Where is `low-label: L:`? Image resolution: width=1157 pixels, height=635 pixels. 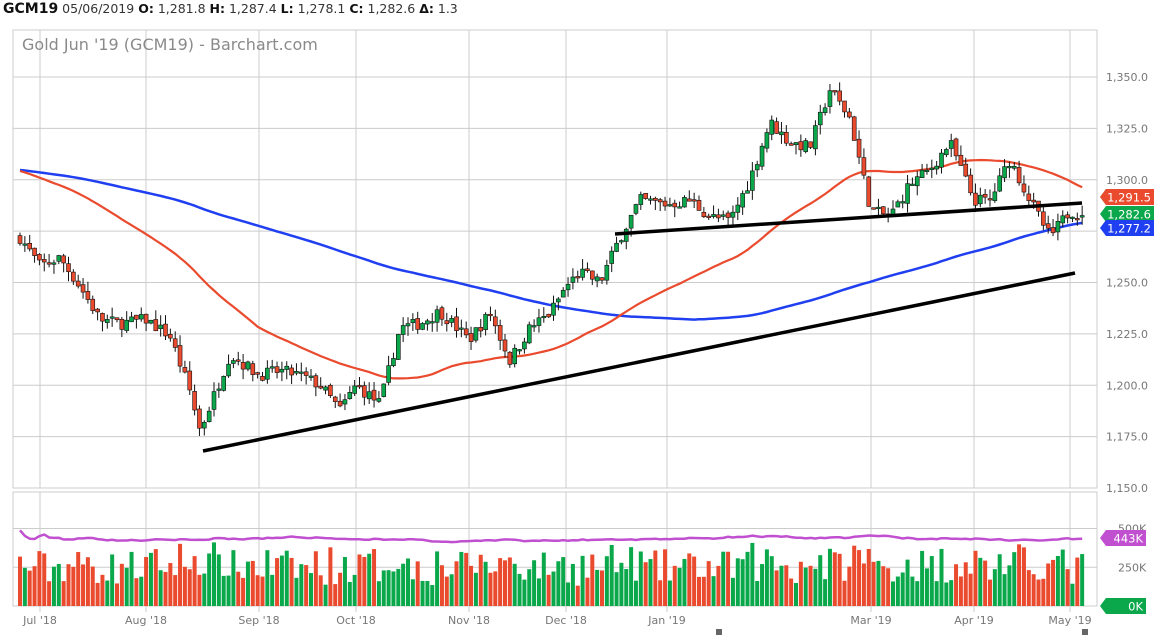 low-label: L: is located at coordinates (287, 8).